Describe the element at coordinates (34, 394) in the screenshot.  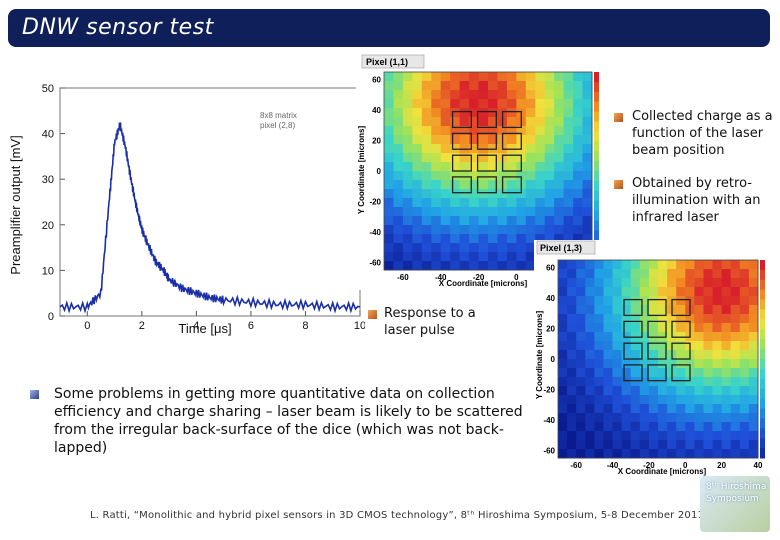
I see `bullet-icon` at that location.